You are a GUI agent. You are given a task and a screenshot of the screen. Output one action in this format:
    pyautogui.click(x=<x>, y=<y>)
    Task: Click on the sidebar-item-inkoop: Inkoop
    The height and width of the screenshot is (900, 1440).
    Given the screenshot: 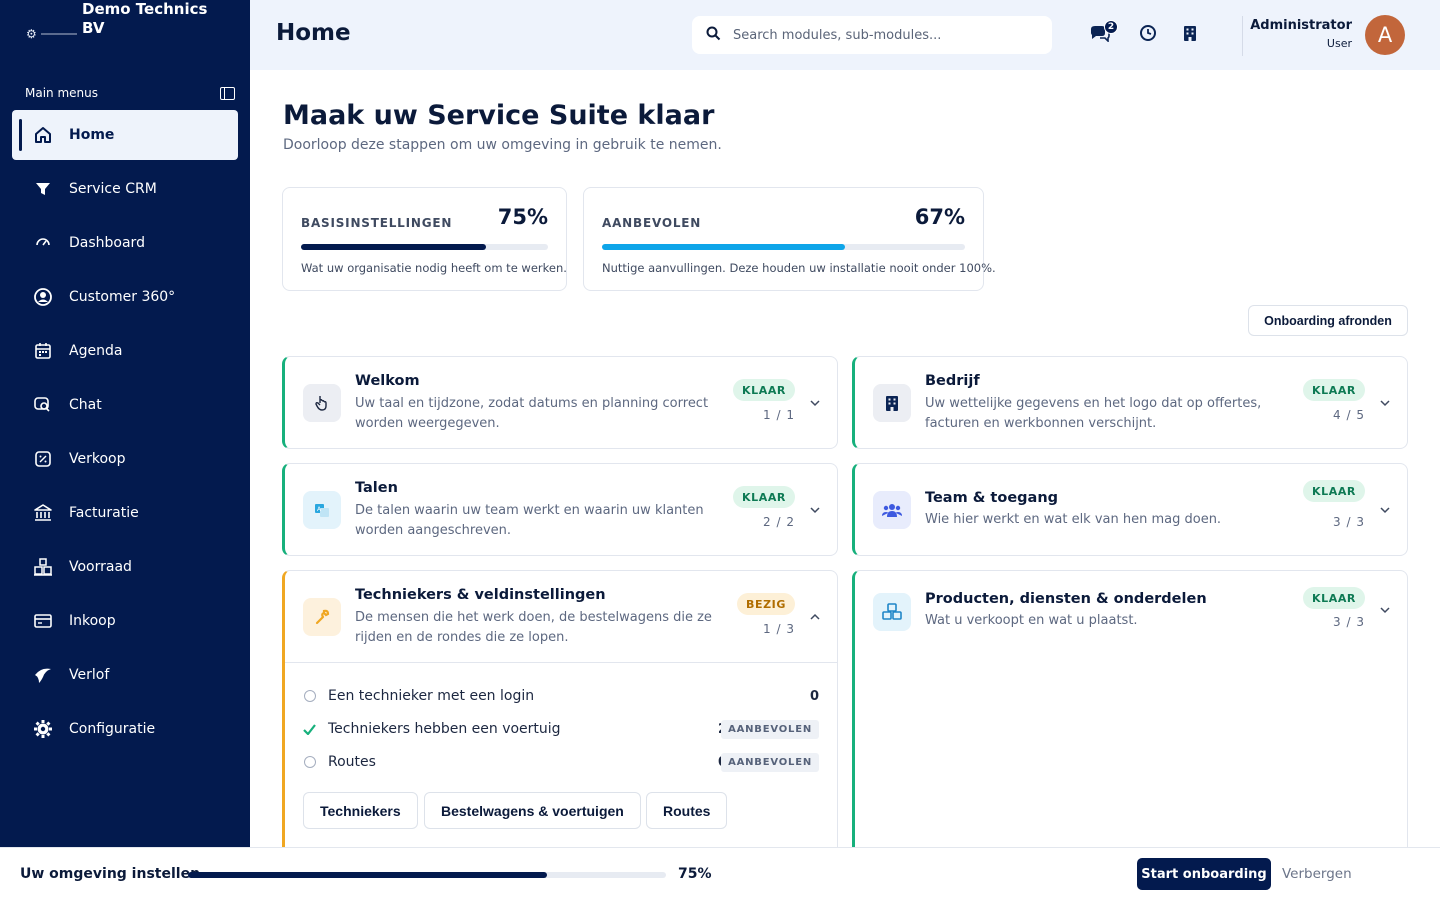 What is the action you would take?
    pyautogui.click(x=125, y=621)
    